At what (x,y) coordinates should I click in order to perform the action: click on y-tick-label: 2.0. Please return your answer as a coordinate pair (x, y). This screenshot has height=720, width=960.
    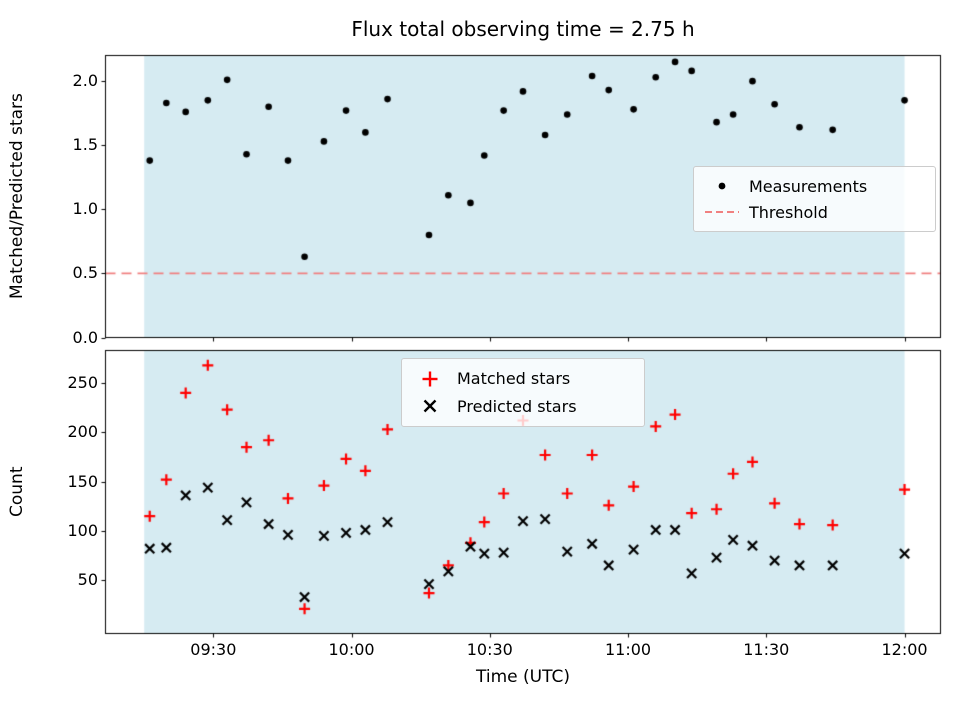
    Looking at the image, I should click on (85, 81).